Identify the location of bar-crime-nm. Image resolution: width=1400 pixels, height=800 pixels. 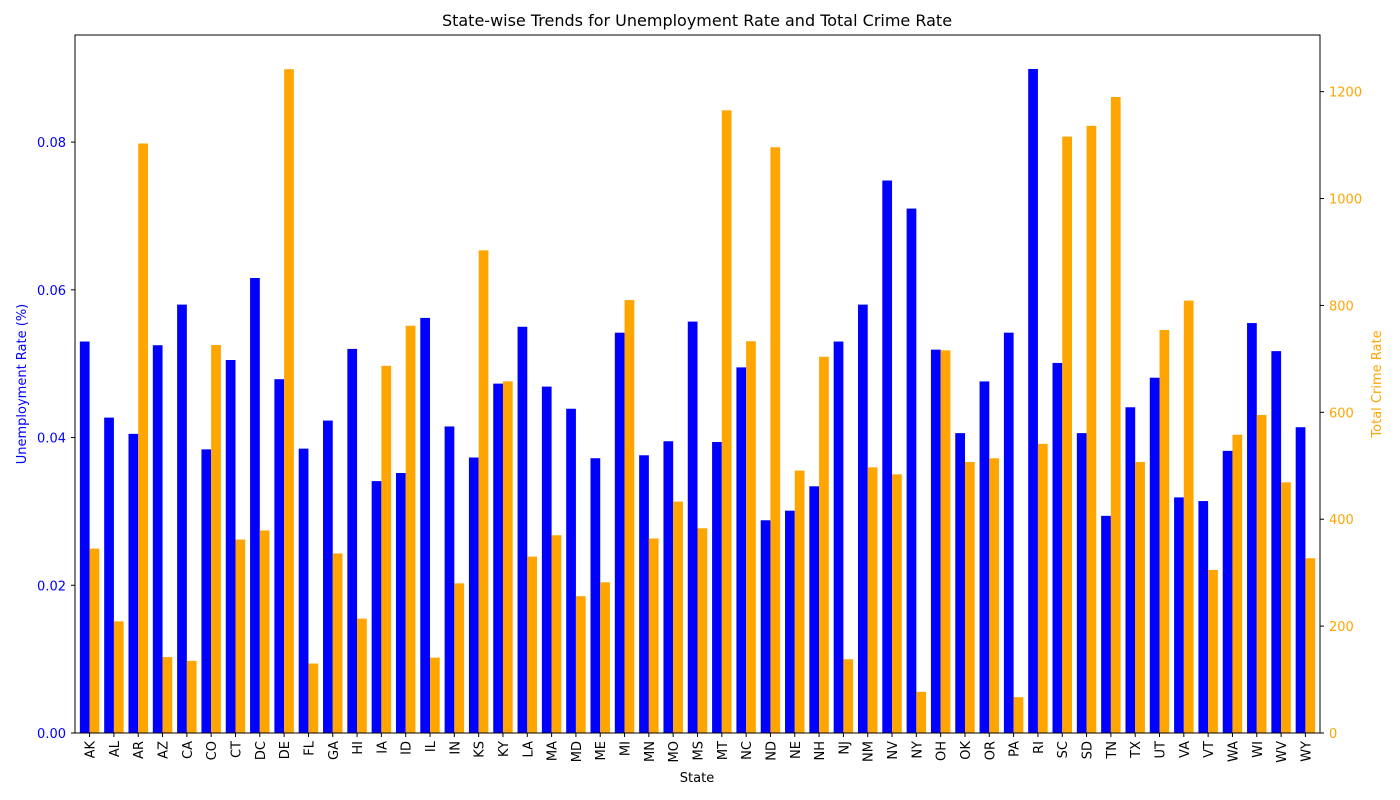
(872, 600).